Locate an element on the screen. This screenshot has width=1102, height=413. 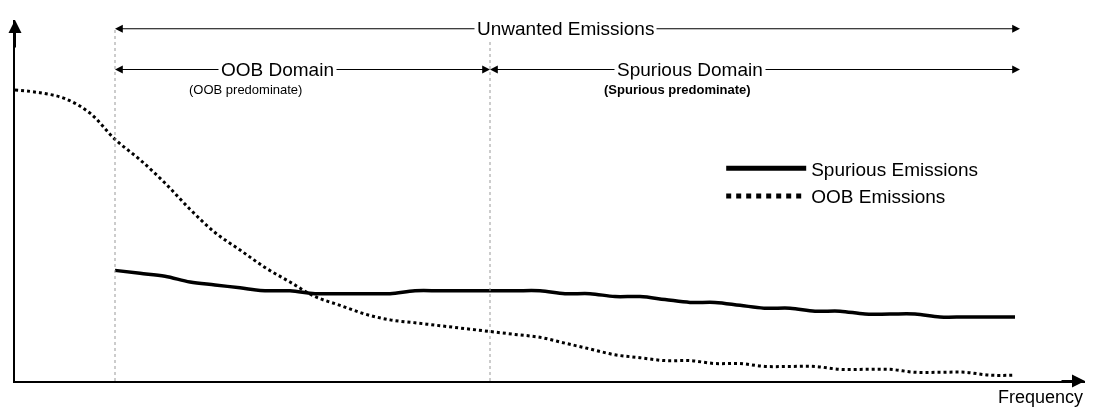
x-axis-title: Frequency is located at coordinates (1041, 397).